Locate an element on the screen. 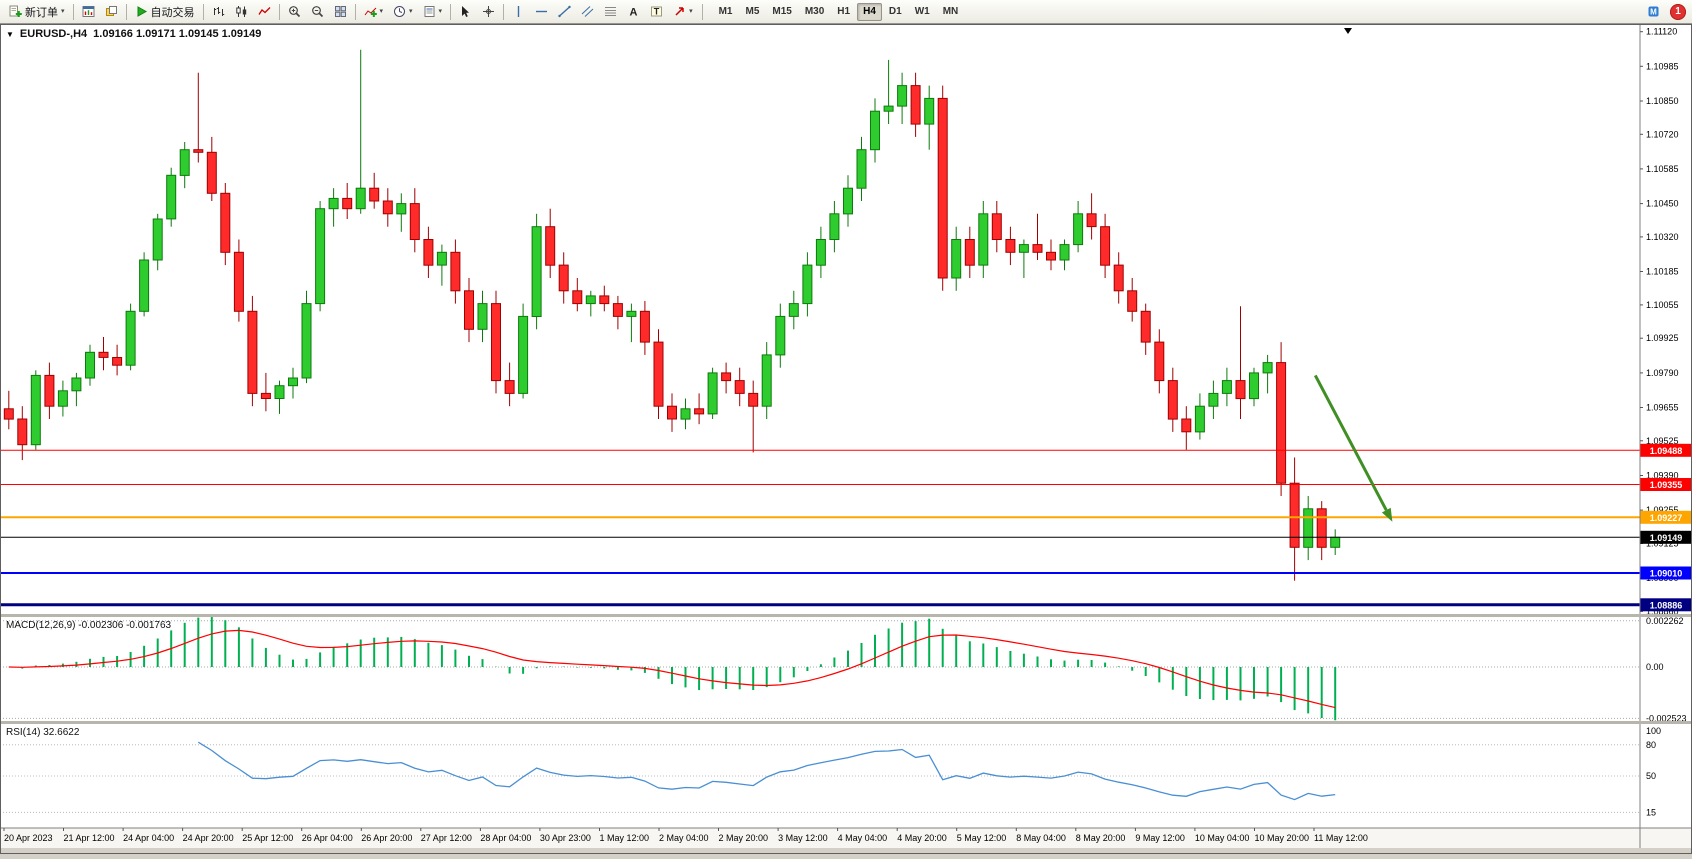  hline-icon is located at coordinates (542, 11).